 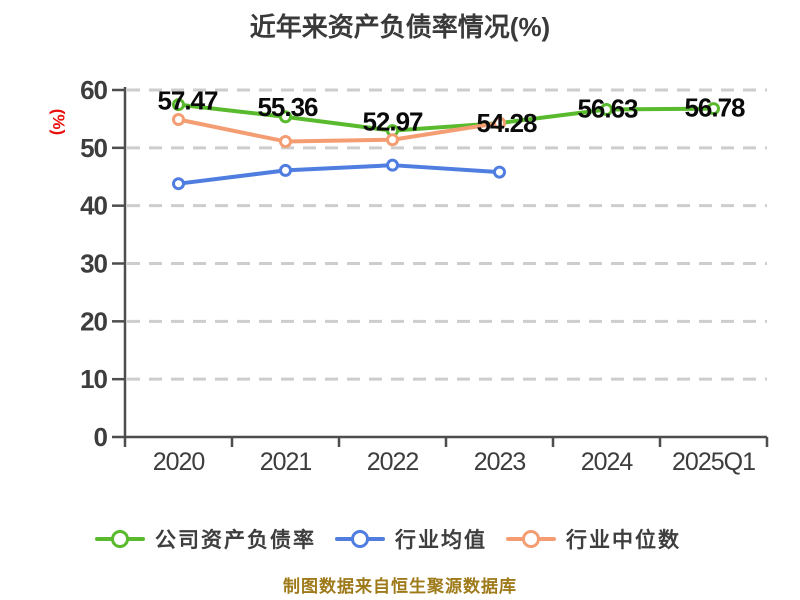 I want to click on y-tick-label: 30, so click(x=93, y=264).